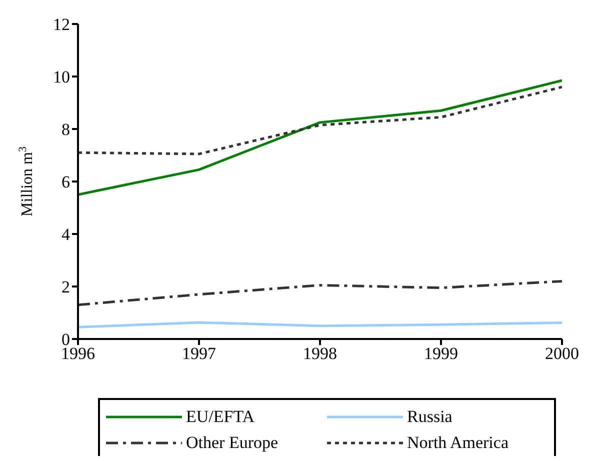 This screenshot has width=592, height=461. Describe the element at coordinates (78, 354) in the screenshot. I see `x-tick-label: 1996` at that location.